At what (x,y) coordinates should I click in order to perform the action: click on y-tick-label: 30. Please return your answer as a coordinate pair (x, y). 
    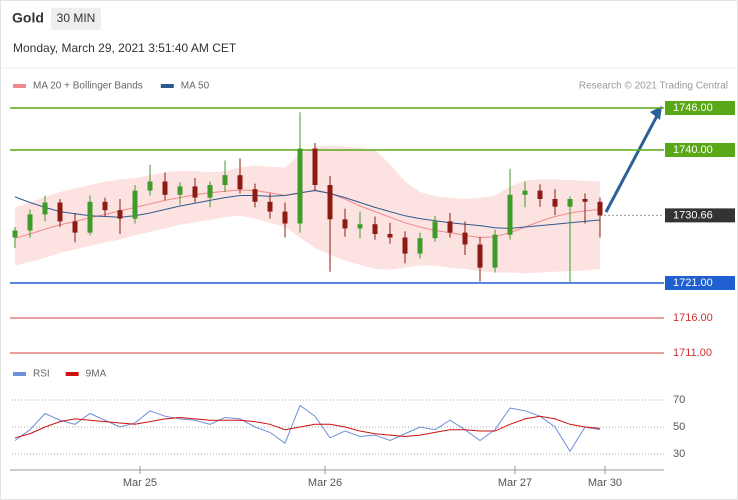
    Looking at the image, I should click on (679, 454).